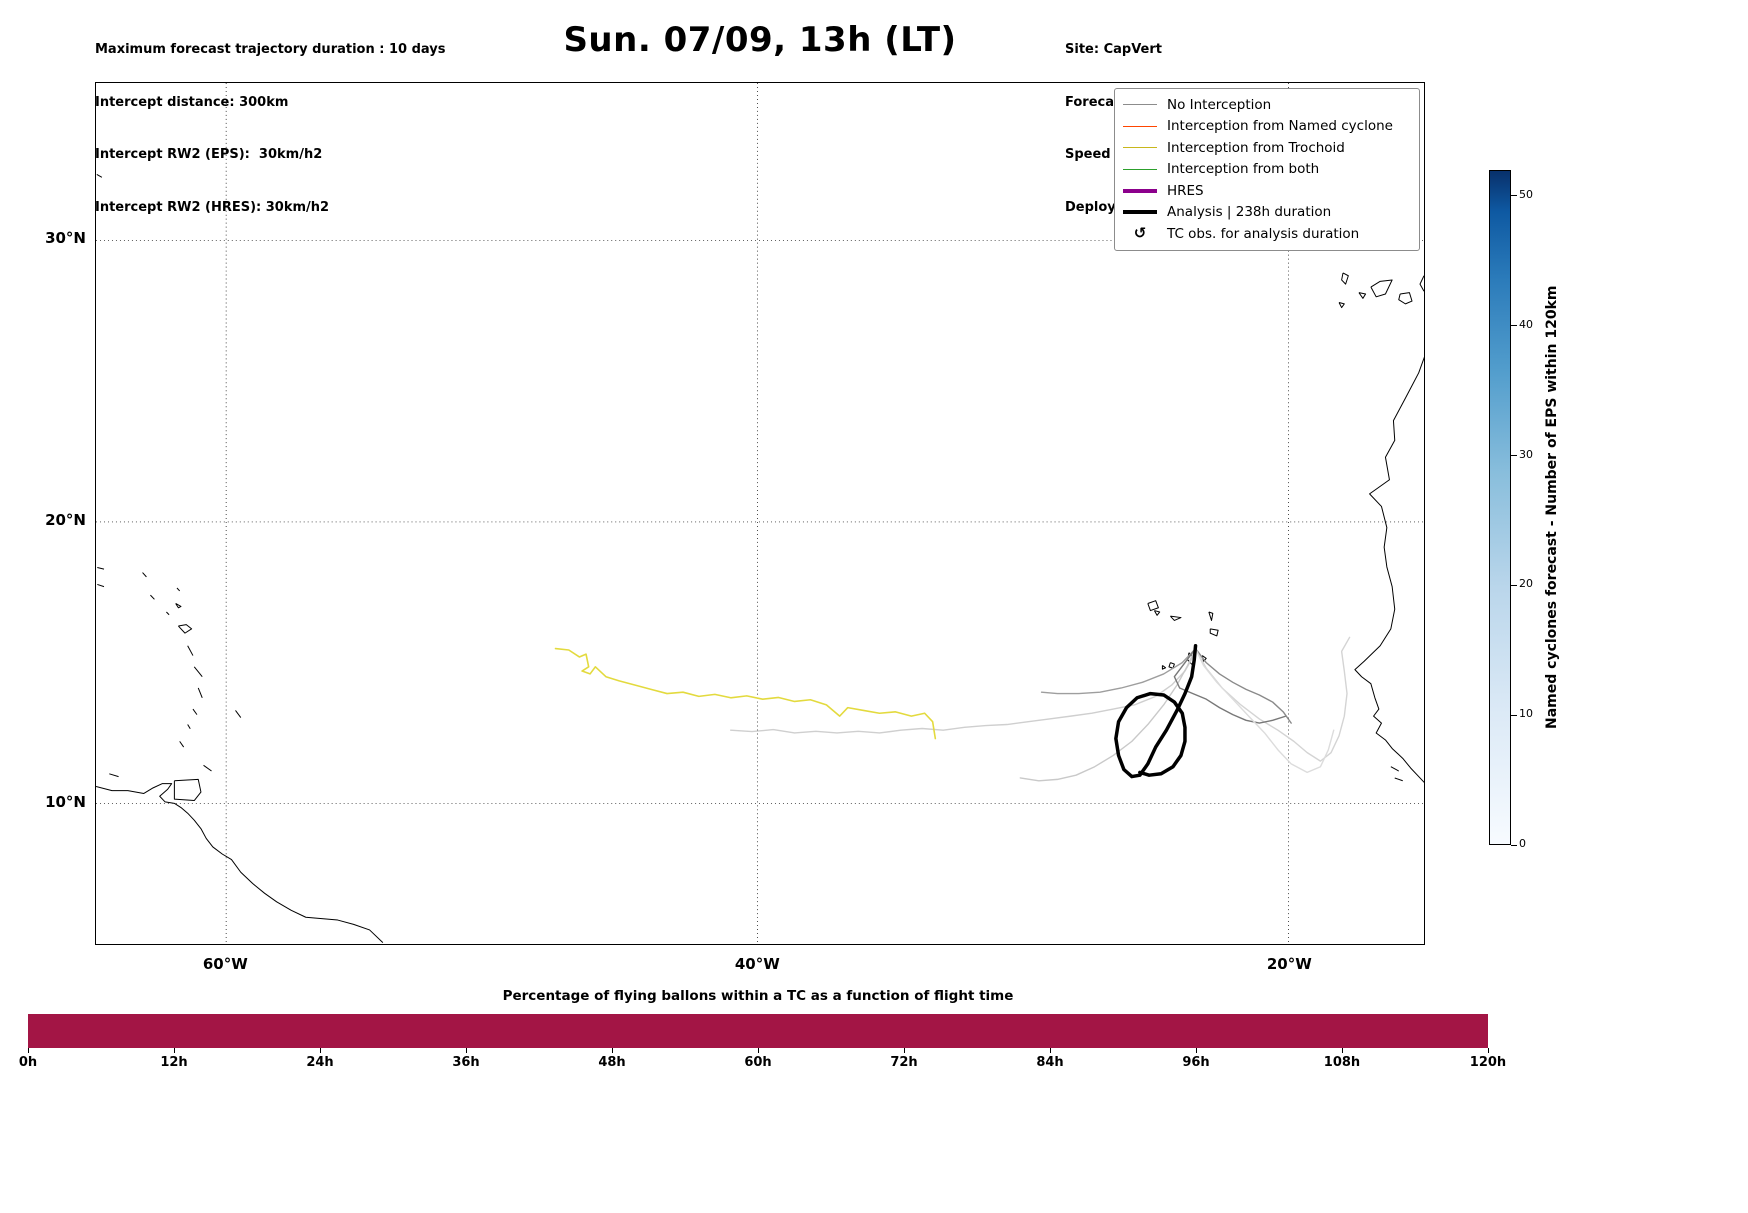 The image size is (1748, 1213). What do you see at coordinates (1526, 194) in the screenshot?
I see `colorbar-tick-label: 50` at bounding box center [1526, 194].